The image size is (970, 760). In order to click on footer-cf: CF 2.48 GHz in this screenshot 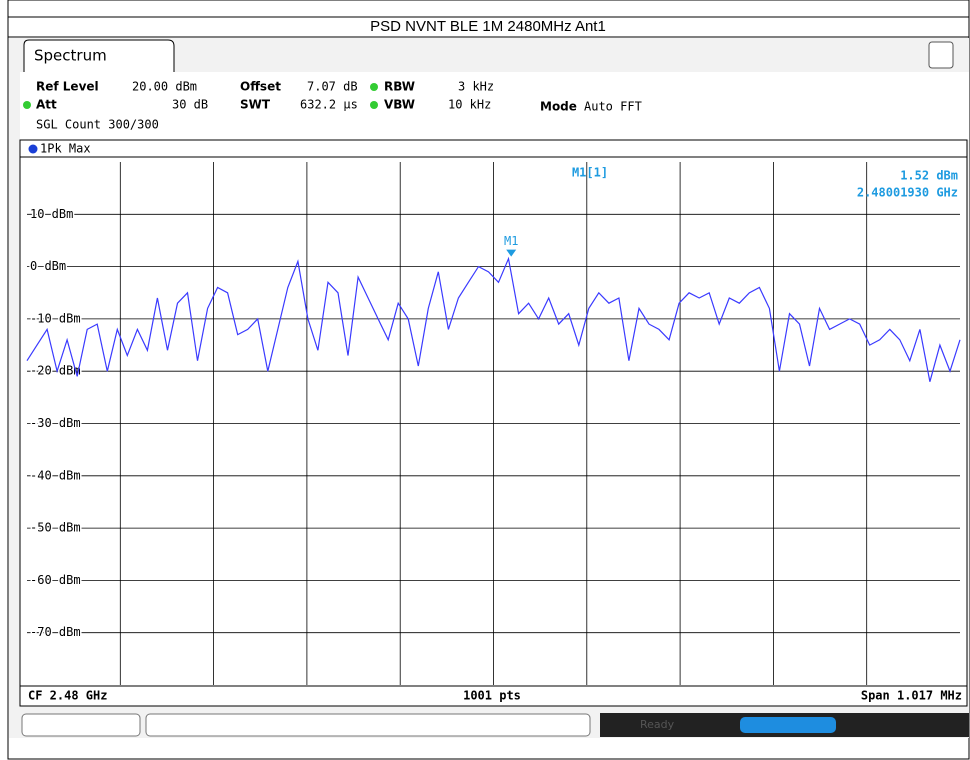, I will do `click(67, 696)`.